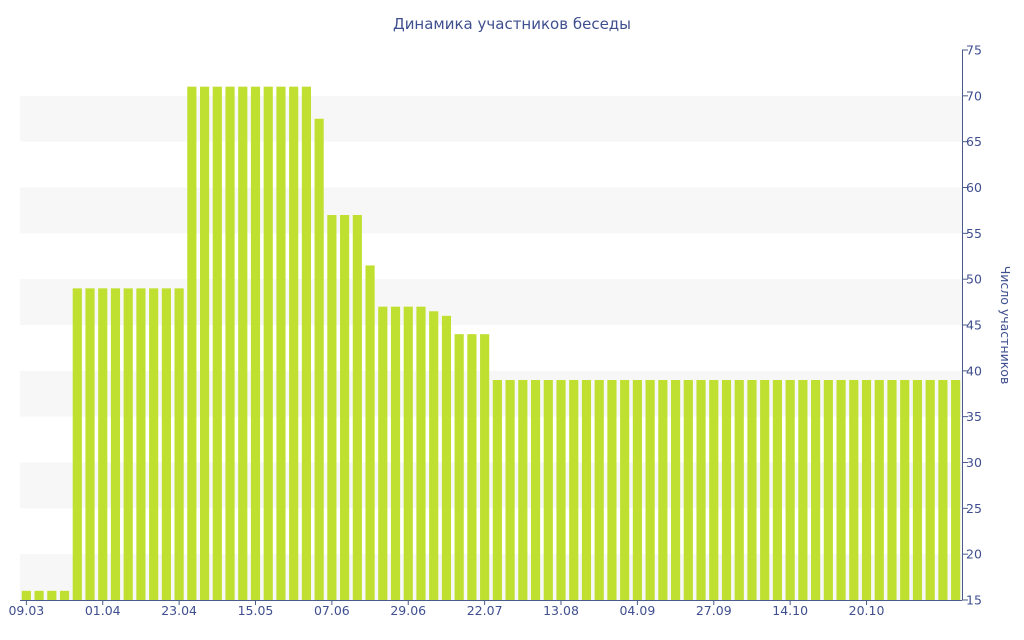 This screenshot has width=1024, height=640. Describe the element at coordinates (26, 610) in the screenshot. I see `x-tick-label: 09.03` at that location.